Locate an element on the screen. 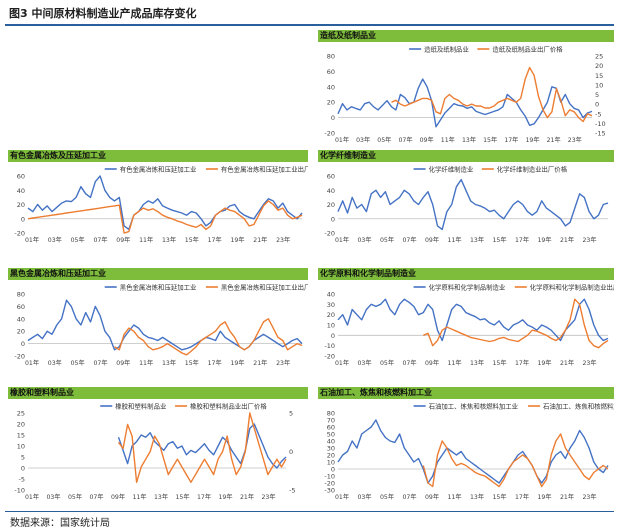  legend-label: 石油加工、炼焦和核燃料加工业出厂价格 is located at coordinates (578, 405).